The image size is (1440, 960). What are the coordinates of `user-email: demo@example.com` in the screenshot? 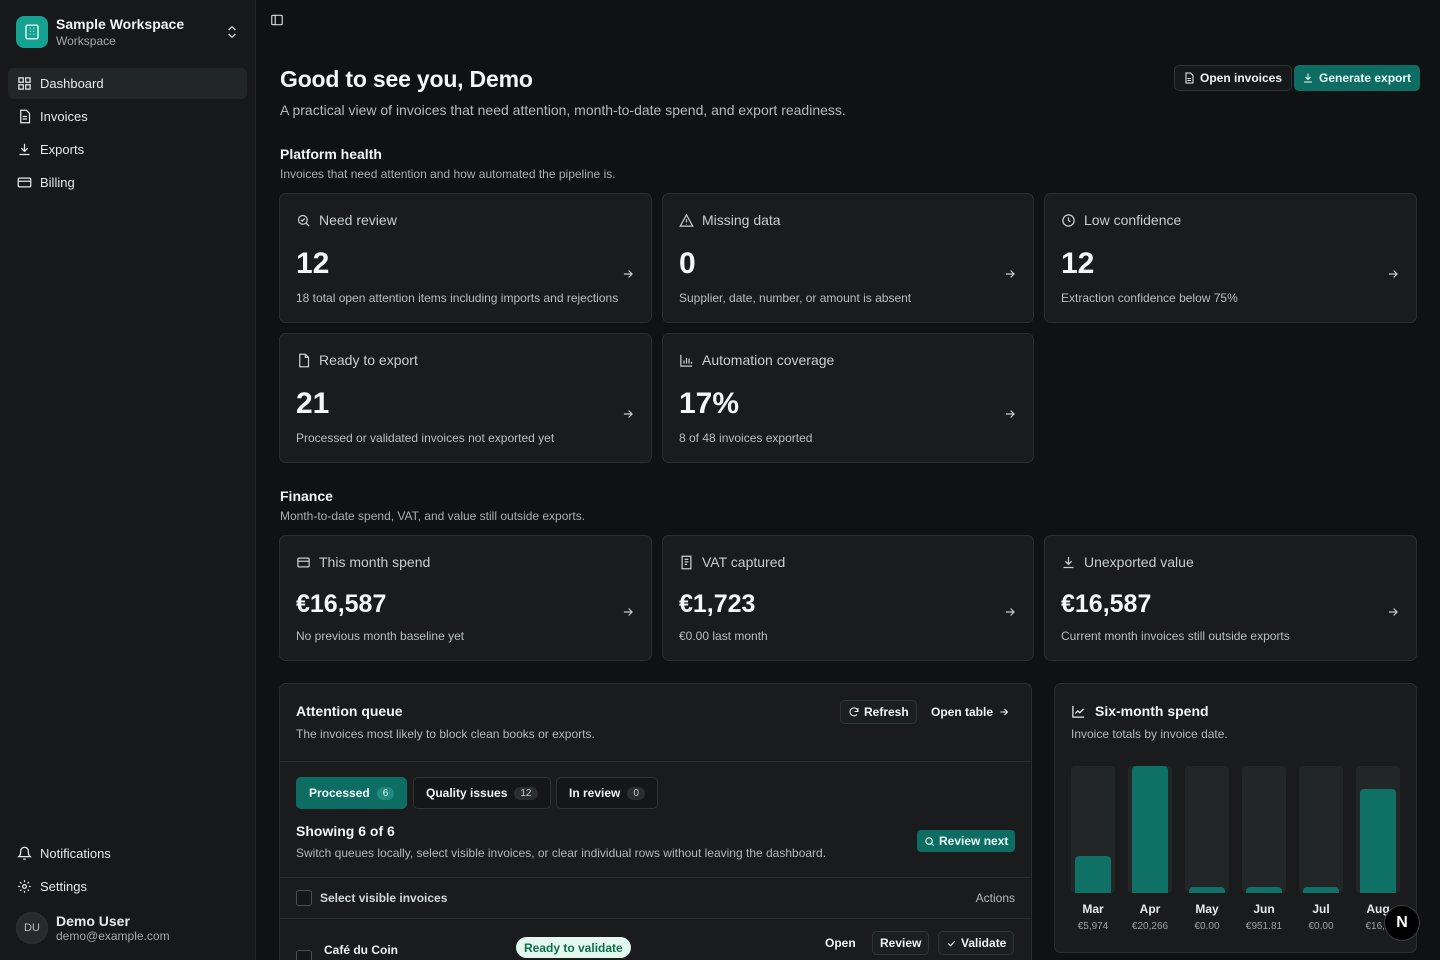 It's located at (113, 936).